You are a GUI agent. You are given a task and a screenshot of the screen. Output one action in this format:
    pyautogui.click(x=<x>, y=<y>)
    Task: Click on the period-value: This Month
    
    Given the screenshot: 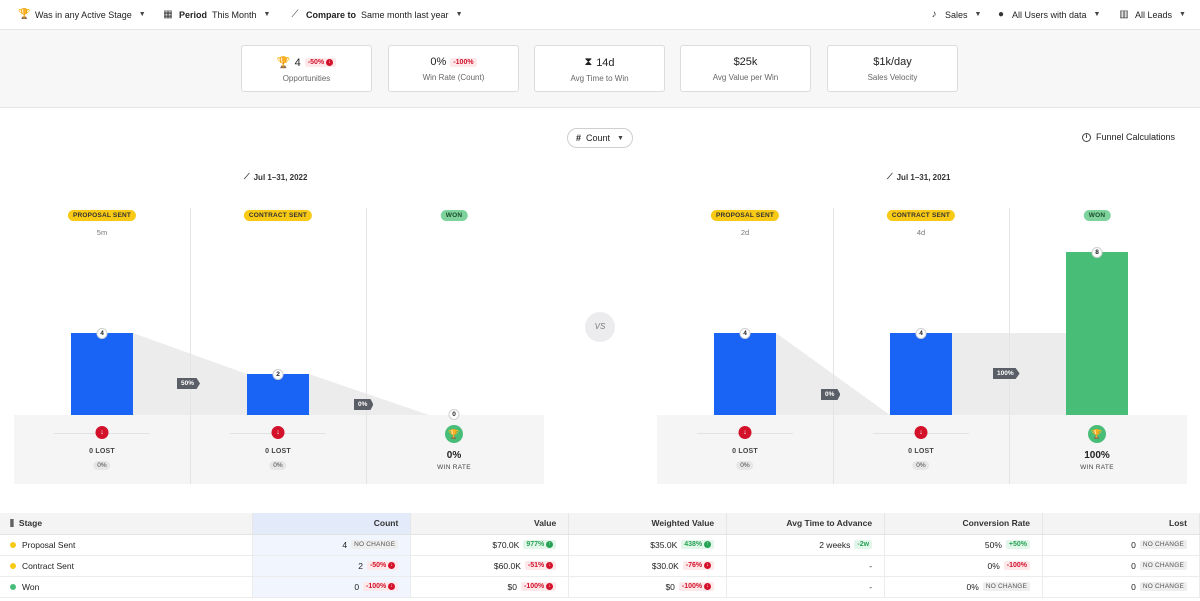 What is the action you would take?
    pyautogui.click(x=234, y=14)
    